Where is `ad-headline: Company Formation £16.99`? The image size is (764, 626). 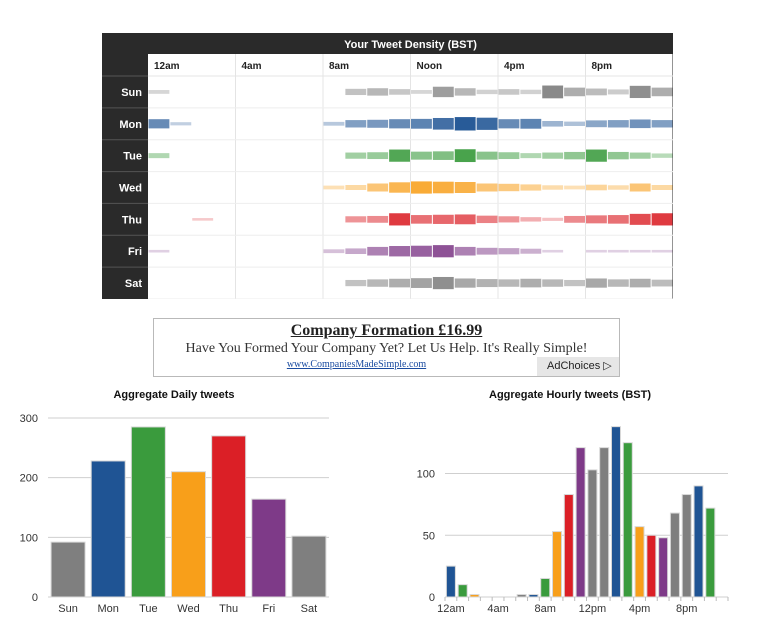 ad-headline: Company Formation £16.99 is located at coordinates (386, 330).